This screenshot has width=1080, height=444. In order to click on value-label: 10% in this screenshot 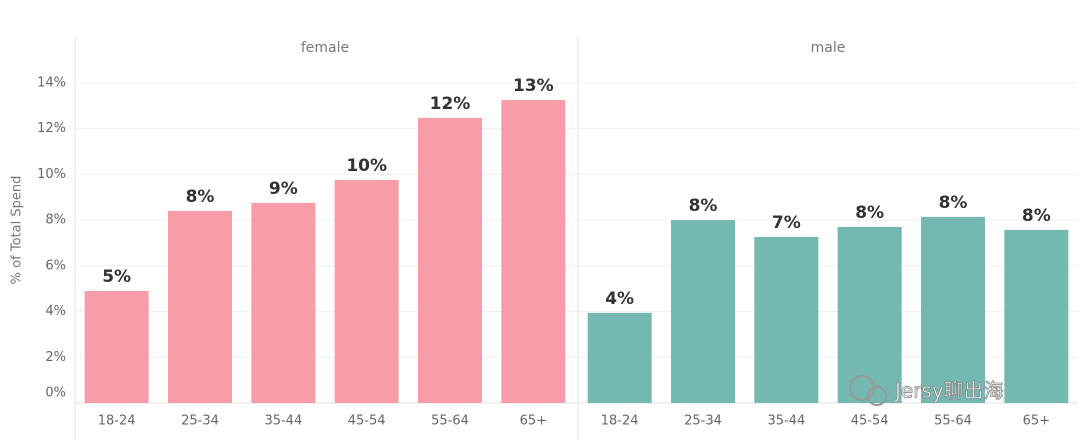, I will do `click(366, 166)`.